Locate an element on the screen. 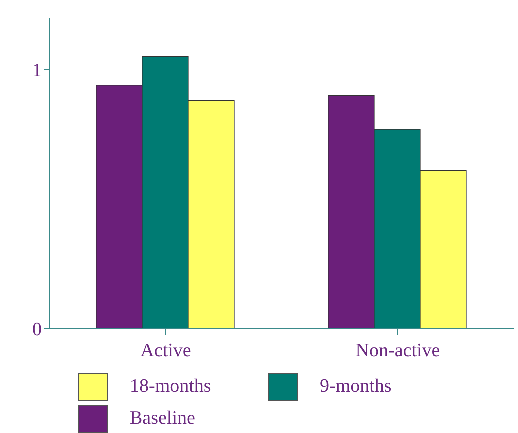 This screenshot has width=518, height=433. legend-label: 9-months is located at coordinates (356, 387).